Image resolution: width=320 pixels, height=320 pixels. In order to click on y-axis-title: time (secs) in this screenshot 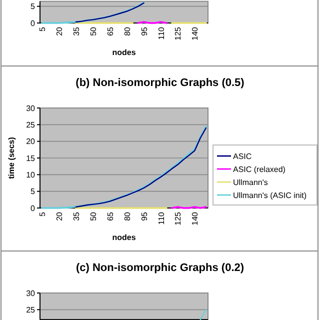, I will do `click(11, 157)`.